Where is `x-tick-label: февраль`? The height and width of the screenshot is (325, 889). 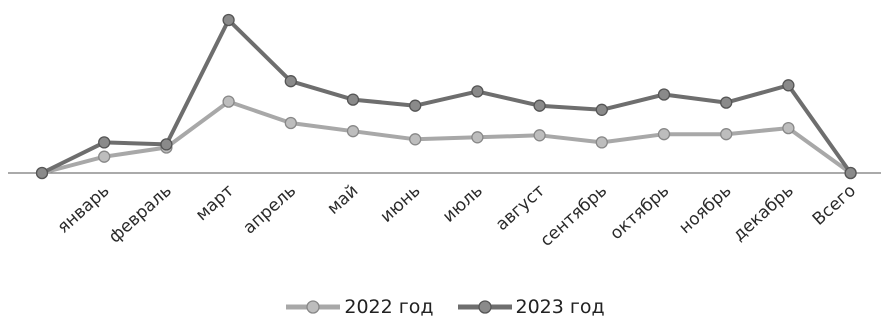 x-tick-label: февраль is located at coordinates (140, 214).